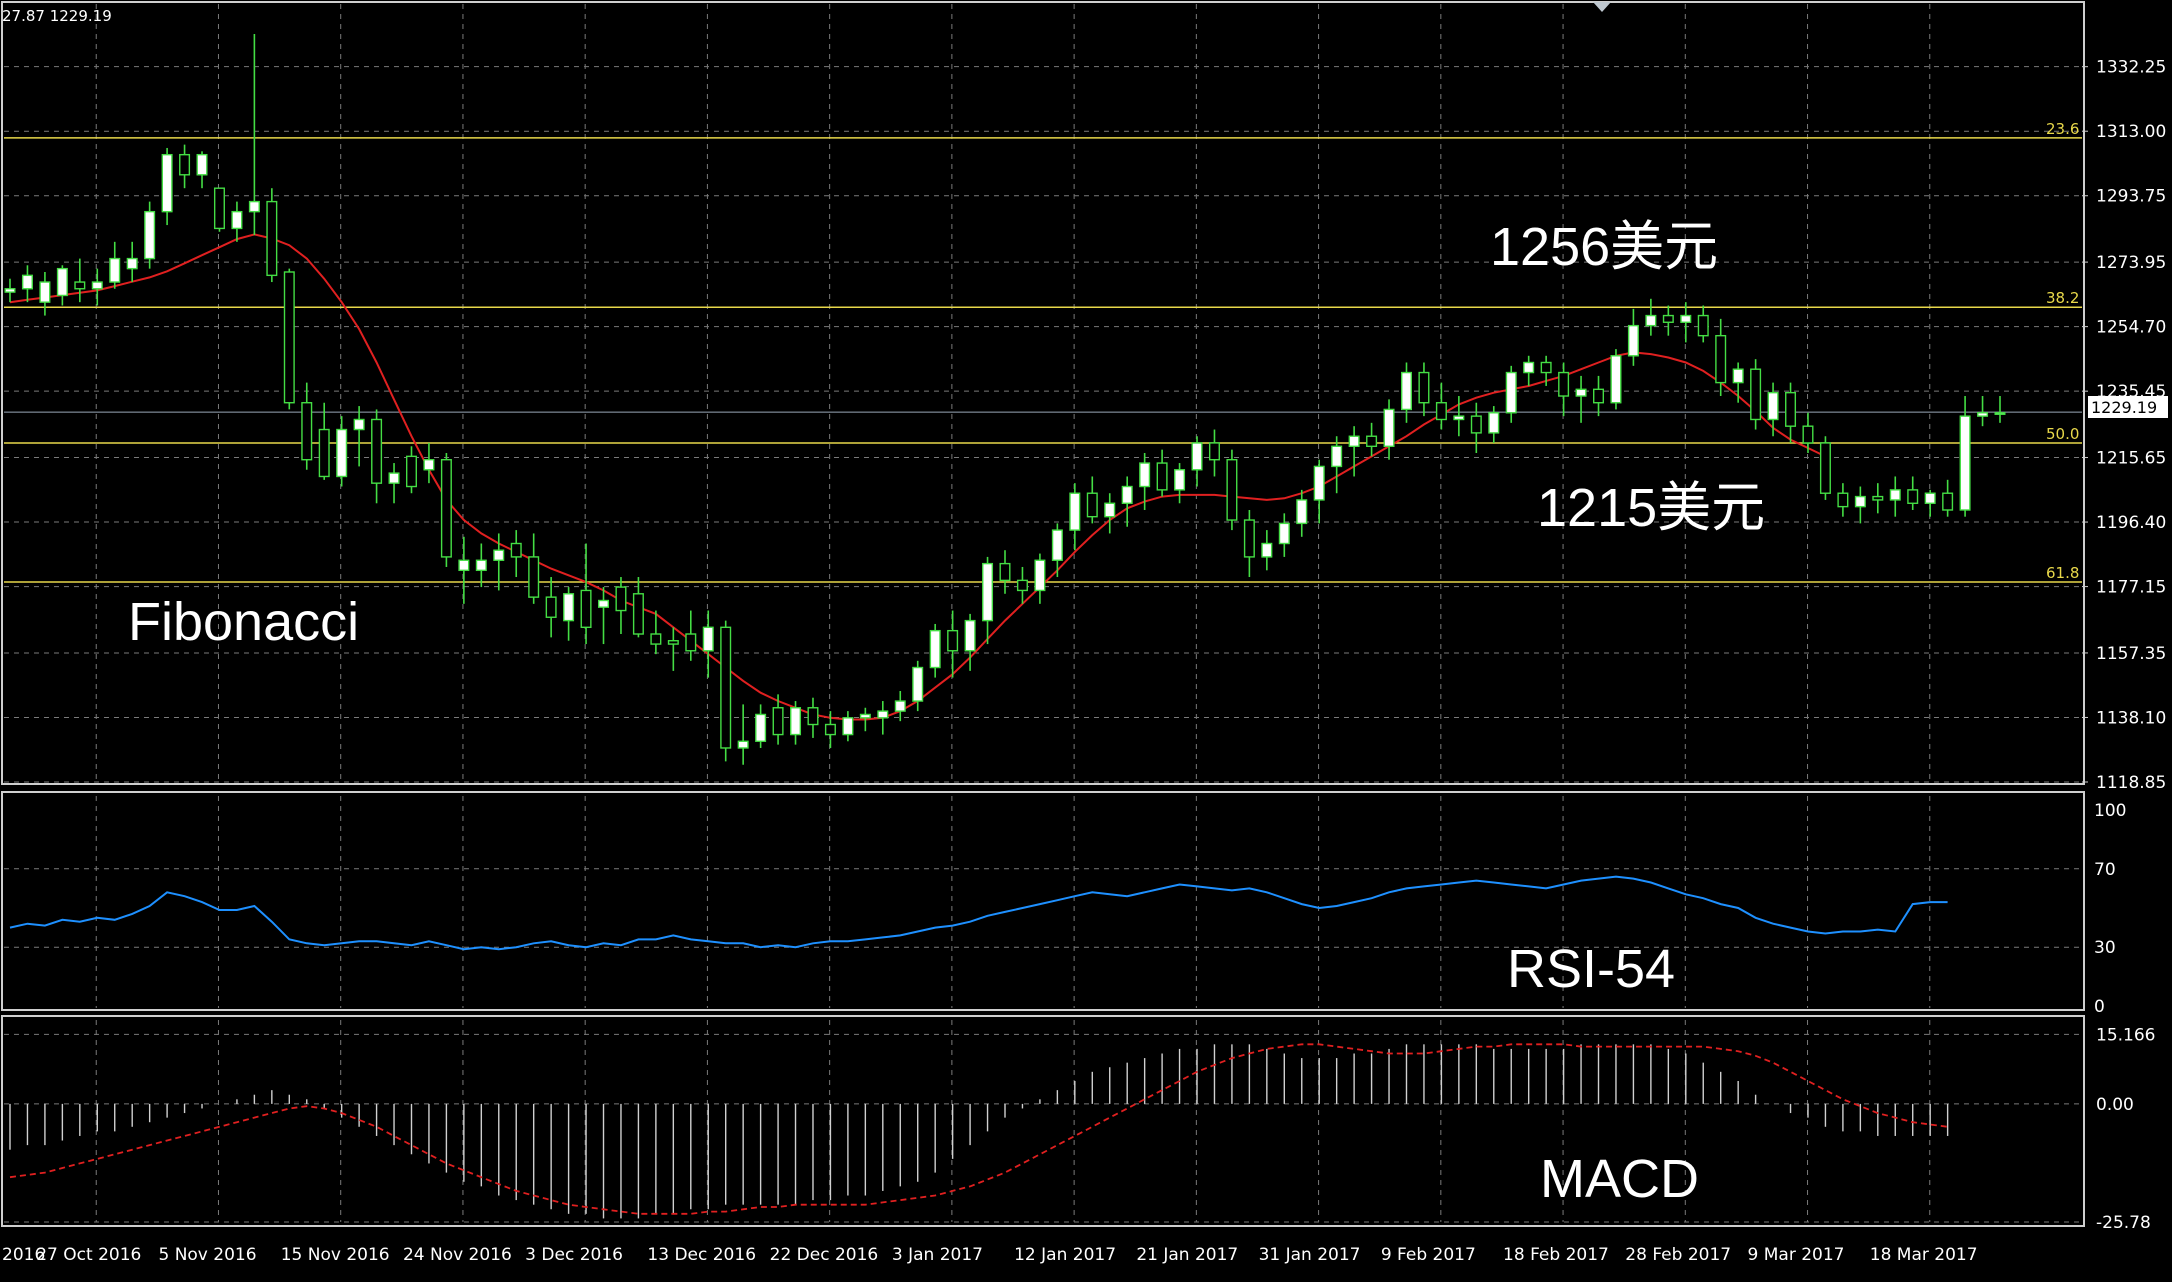 Image resolution: width=2172 pixels, height=1282 pixels. What do you see at coordinates (2124, 407) in the screenshot?
I see `current-price-label: 1229.19` at bounding box center [2124, 407].